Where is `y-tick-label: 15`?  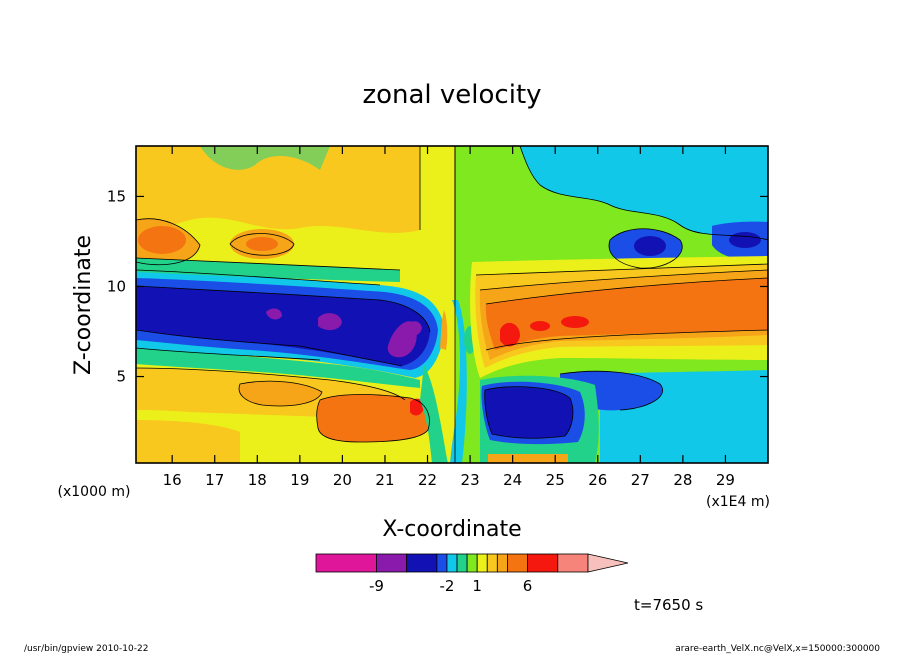 y-tick-label: 15 is located at coordinates (116, 196).